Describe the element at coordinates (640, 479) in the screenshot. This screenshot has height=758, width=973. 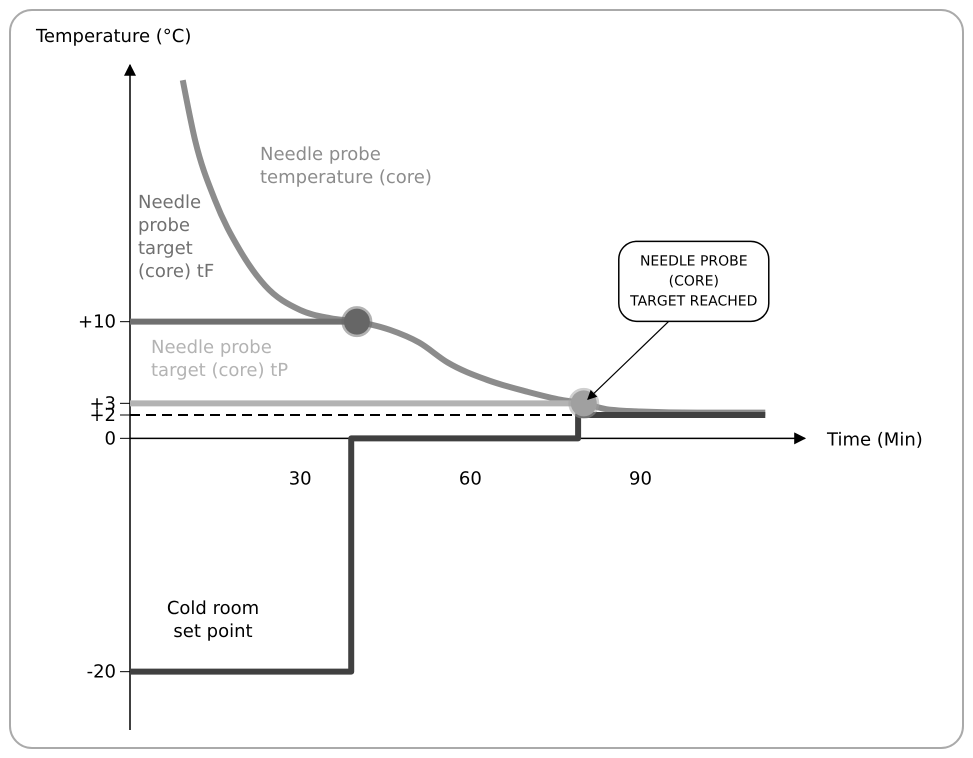
I see `x-tick-label: 90` at that location.